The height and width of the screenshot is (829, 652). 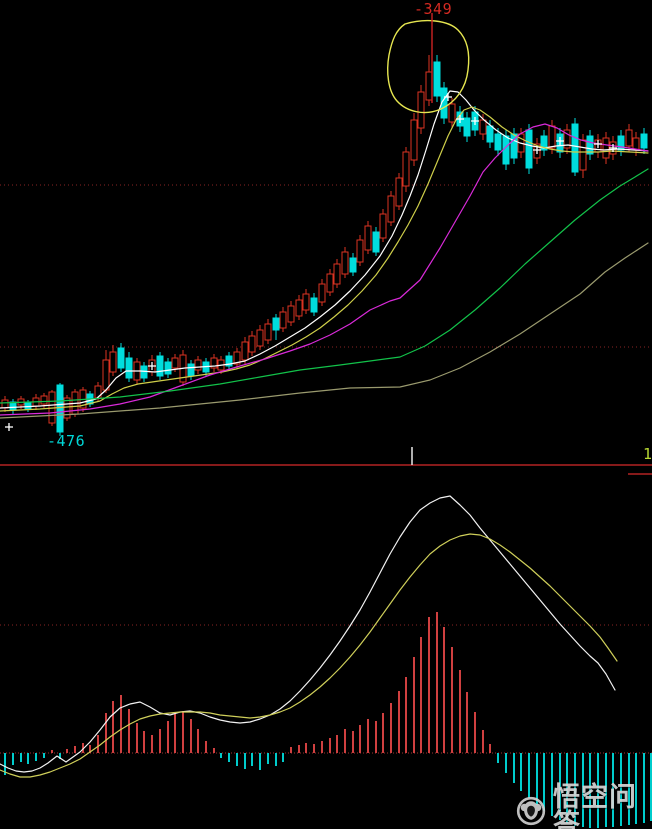 I want to click on watermark-text: 悟空问答, so click(x=595, y=805).